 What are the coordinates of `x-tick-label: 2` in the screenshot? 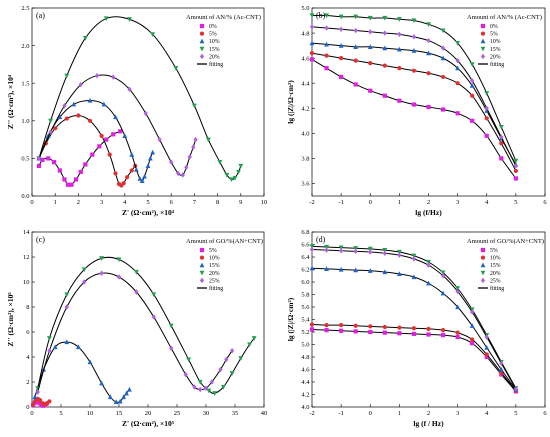 It's located at (78, 202).